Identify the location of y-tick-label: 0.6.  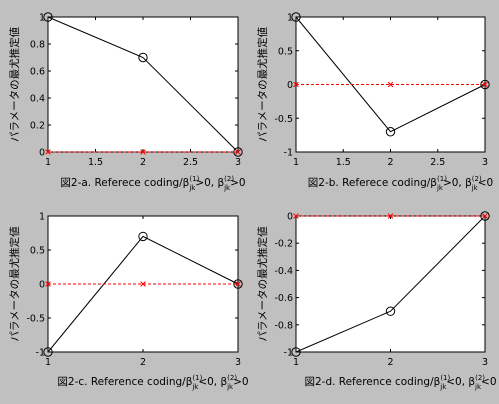
(37, 72).